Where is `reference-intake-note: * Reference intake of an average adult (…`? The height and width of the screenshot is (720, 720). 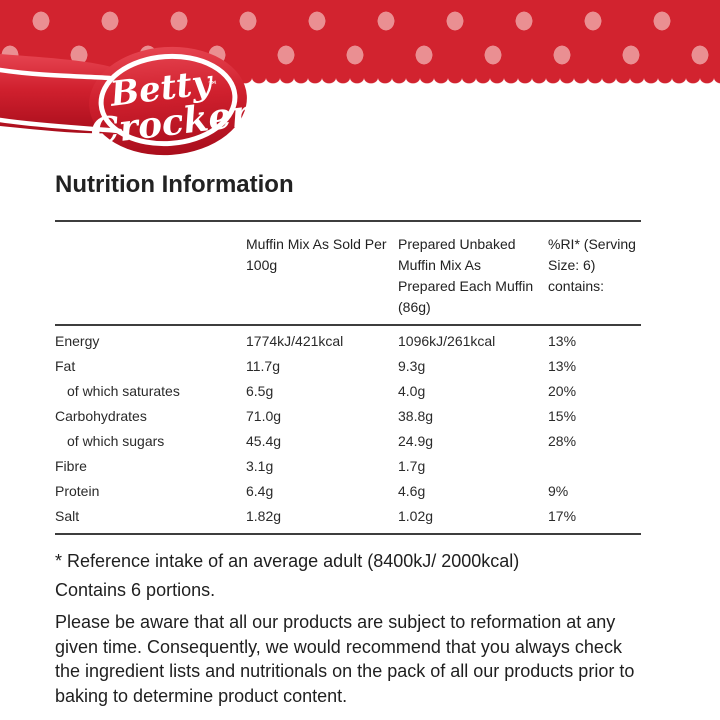
reference-intake-note: * Reference intake of an average adult (… is located at coordinates (287, 561).